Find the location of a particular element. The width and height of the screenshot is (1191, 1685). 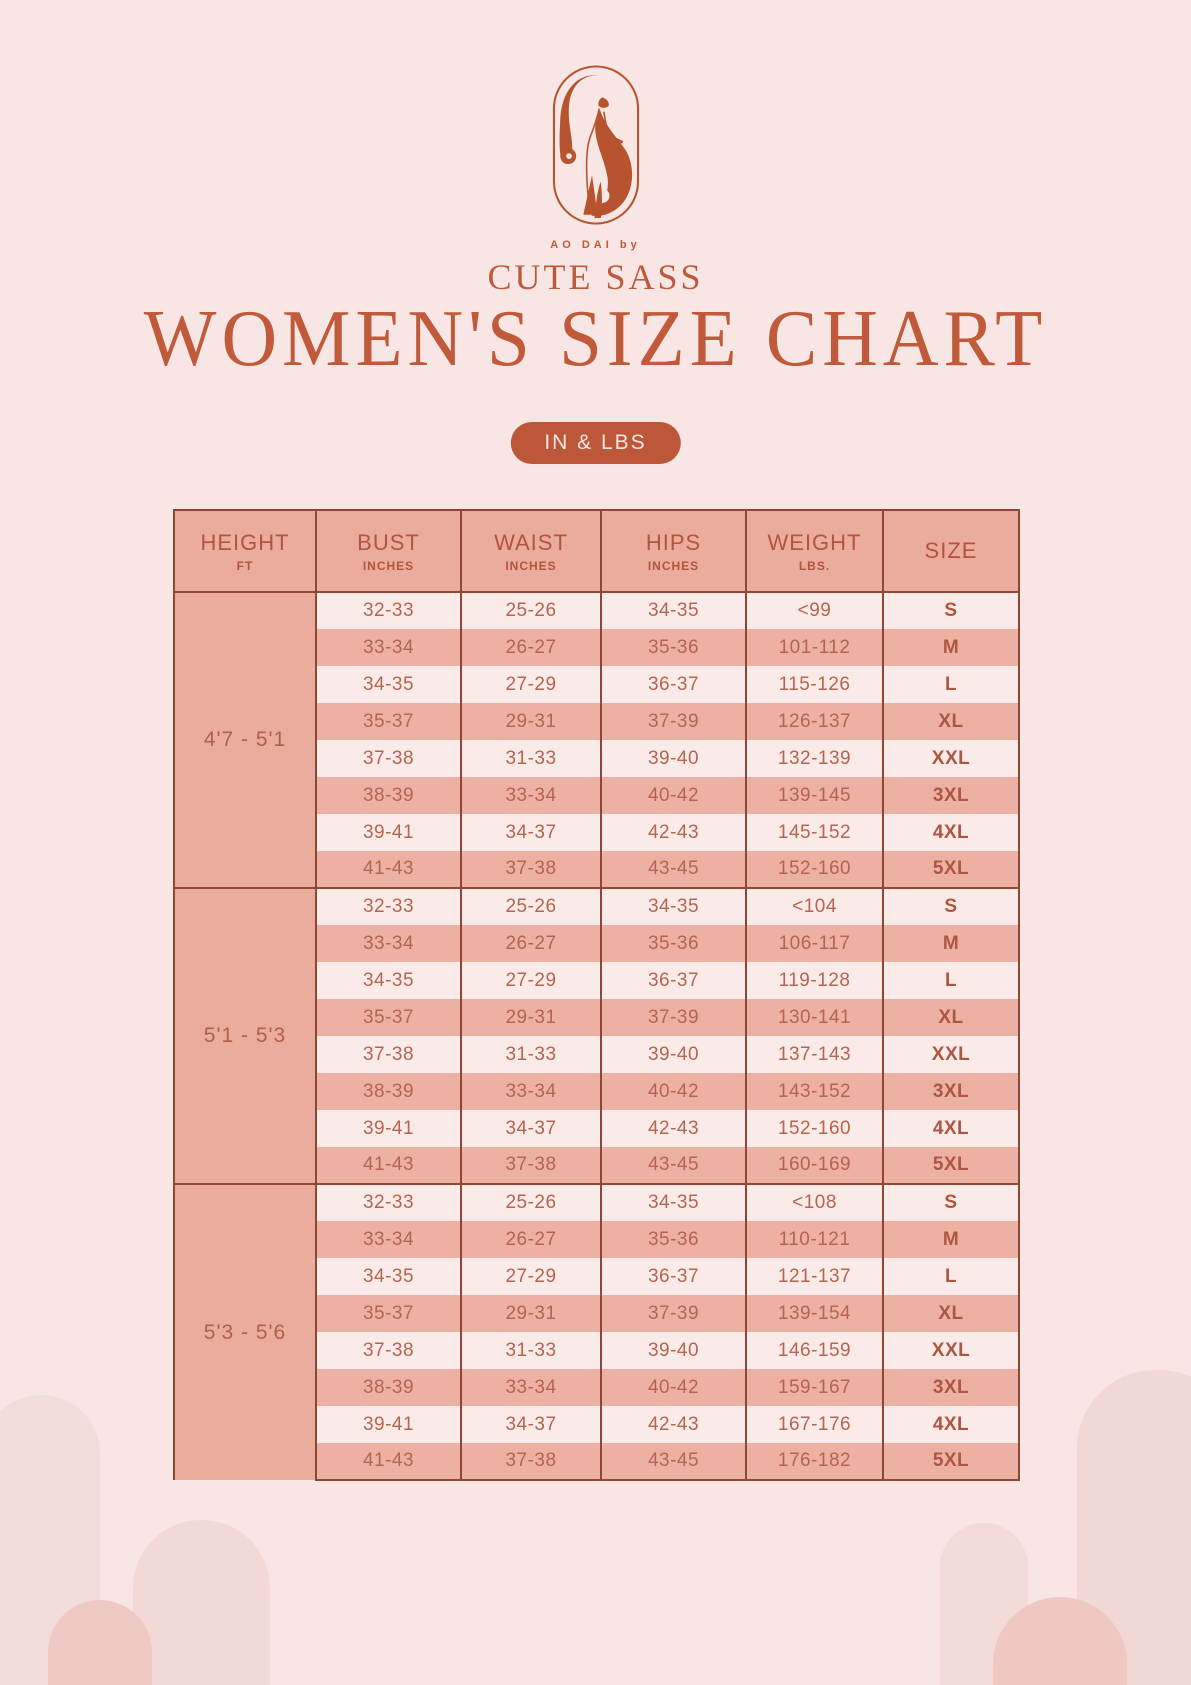

bust-cell: 38-39 is located at coordinates (388, 1091).